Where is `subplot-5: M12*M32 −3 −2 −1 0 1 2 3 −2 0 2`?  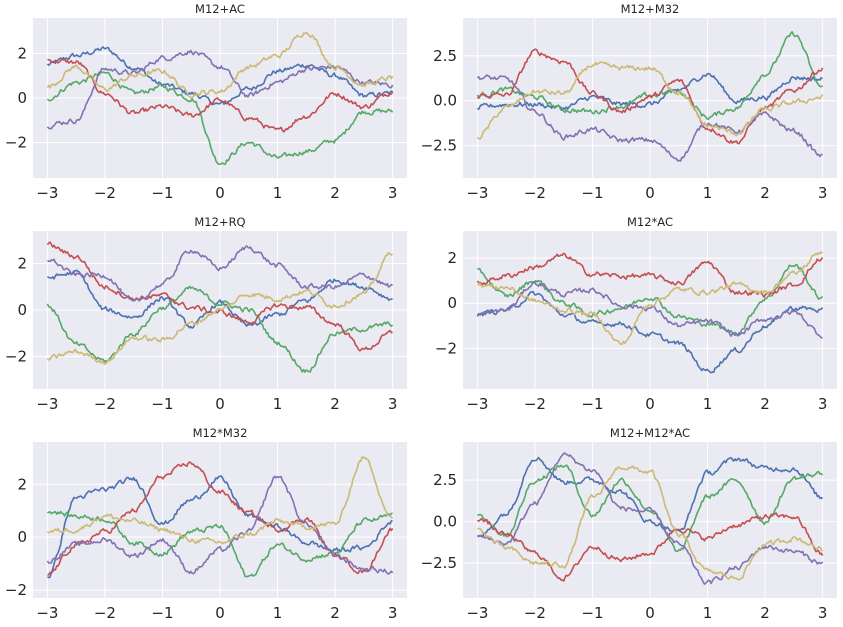 subplot-5: M12*M32 −3 −2 −1 0 1 2 3 −2 0 2 is located at coordinates (206, 524).